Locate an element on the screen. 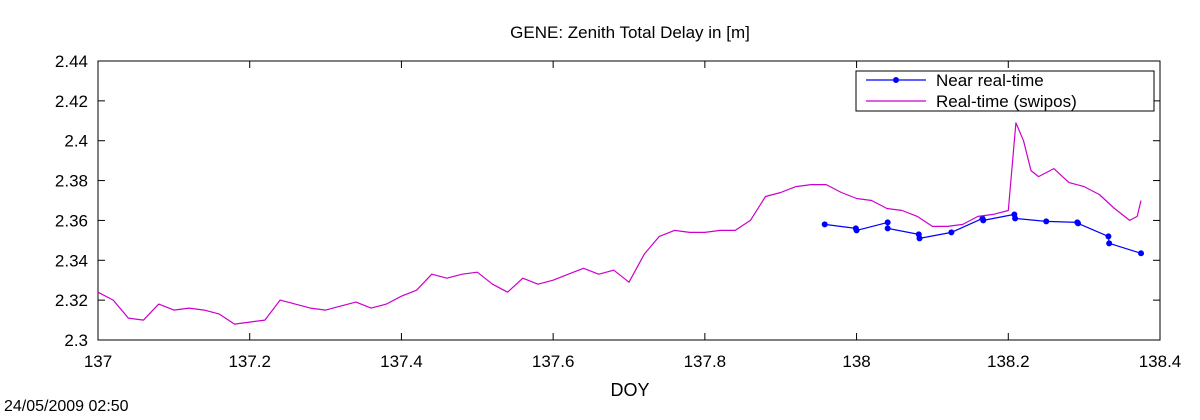 This screenshot has height=420, width=1200. x-tick-label: 138.2 is located at coordinates (1008, 361).